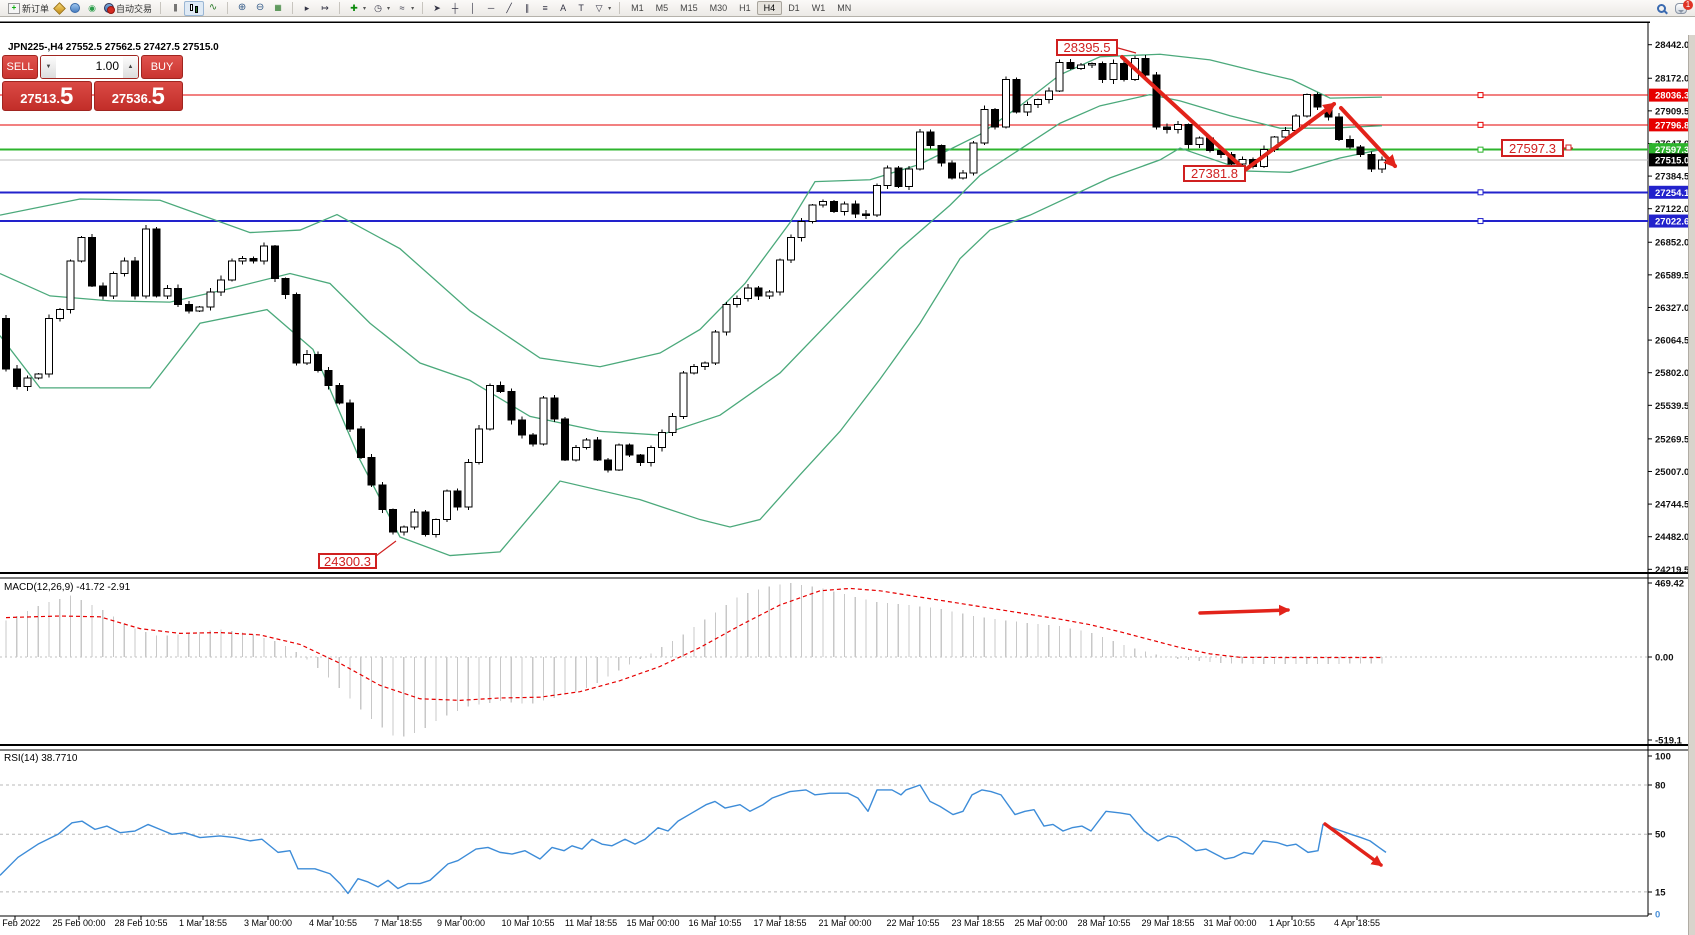 This screenshot has width=1695, height=935. What do you see at coordinates (162, 67) in the screenshot?
I see `buy-button: BUY` at bounding box center [162, 67].